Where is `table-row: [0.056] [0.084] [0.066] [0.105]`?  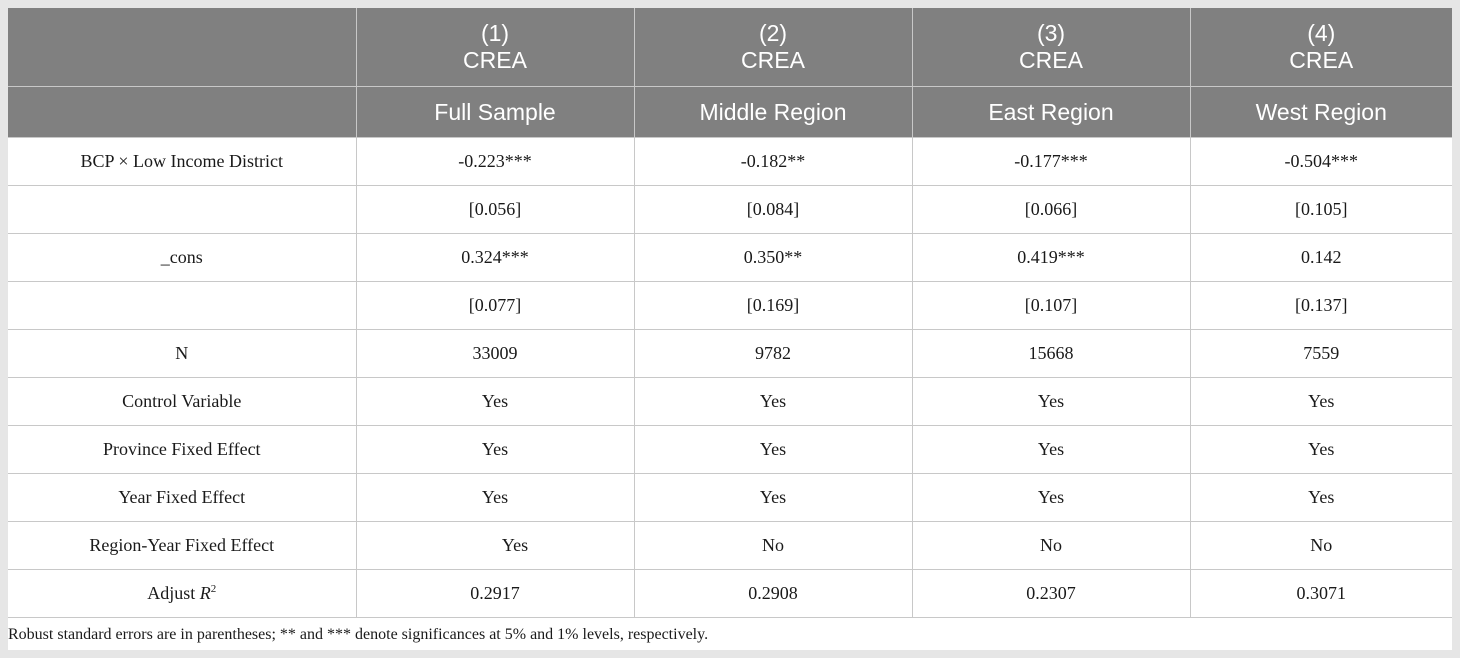 table-row: [0.056] [0.084] [0.066] [0.105] is located at coordinates (730, 209).